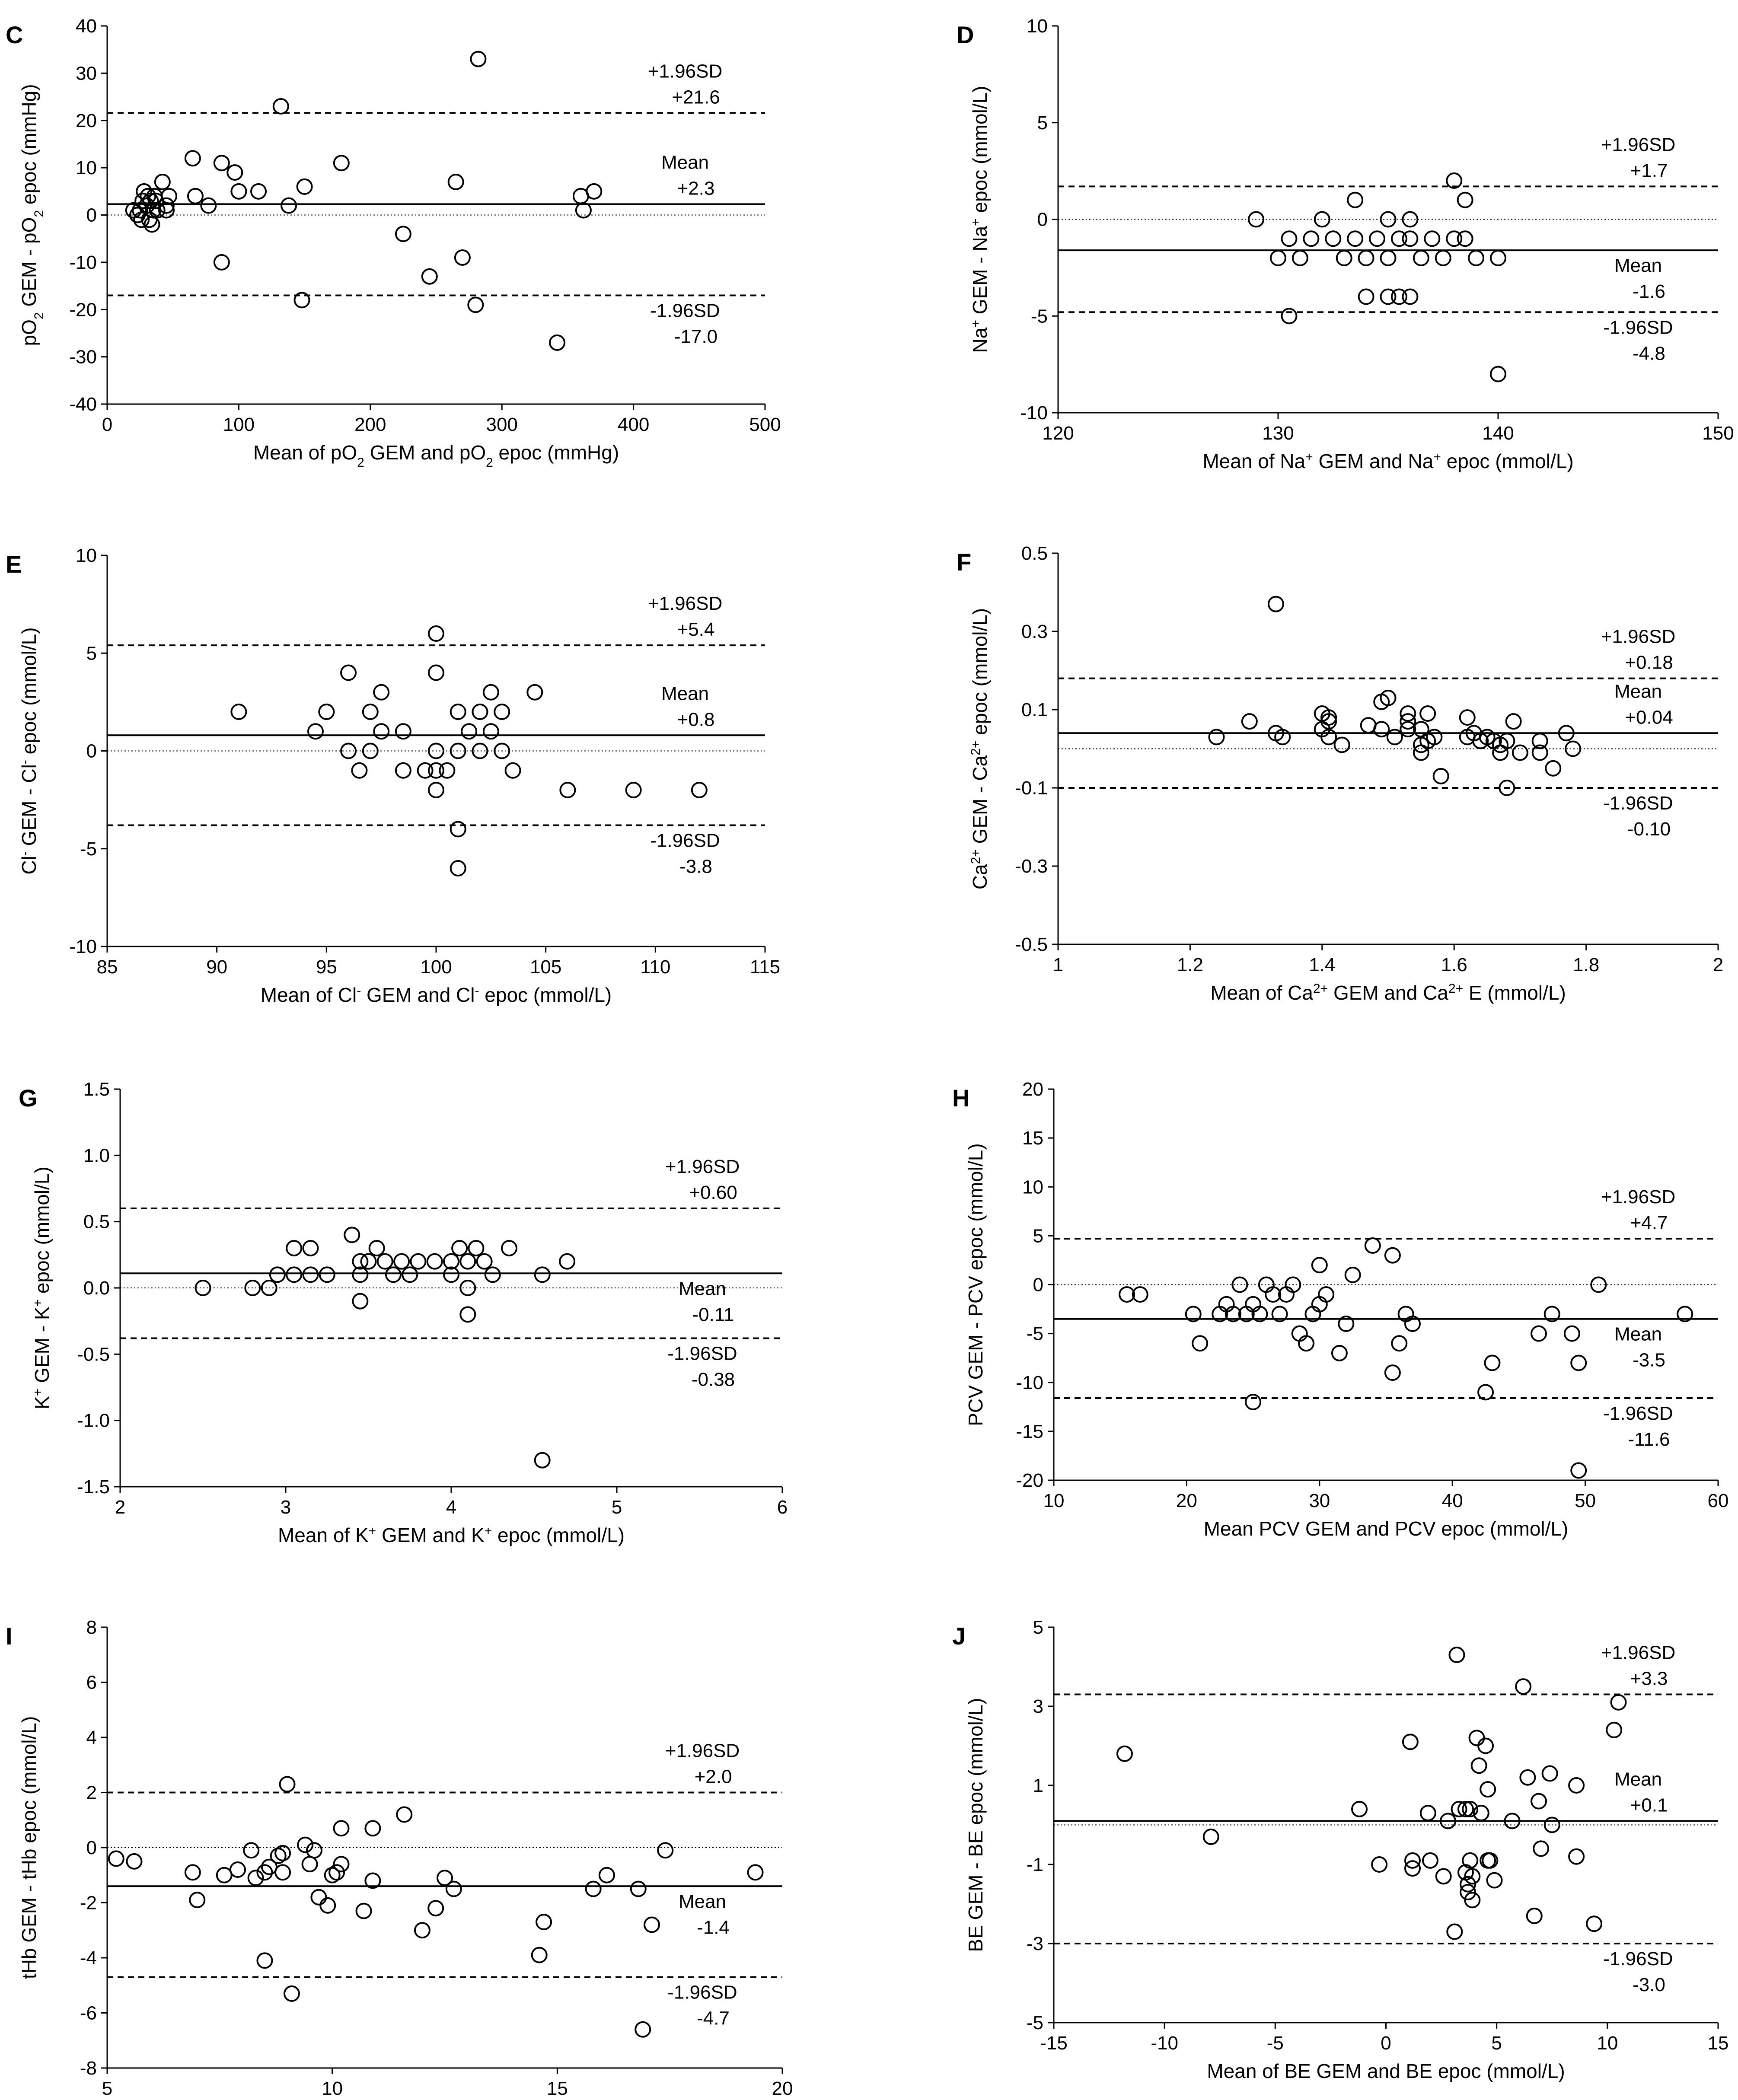 This screenshot has height=2100, width=1738. Describe the element at coordinates (1388, 992) in the screenshot. I see `x-axis-title: Mean of Ca2+ GEM and Ca2+ E (mmol/L)` at that location.